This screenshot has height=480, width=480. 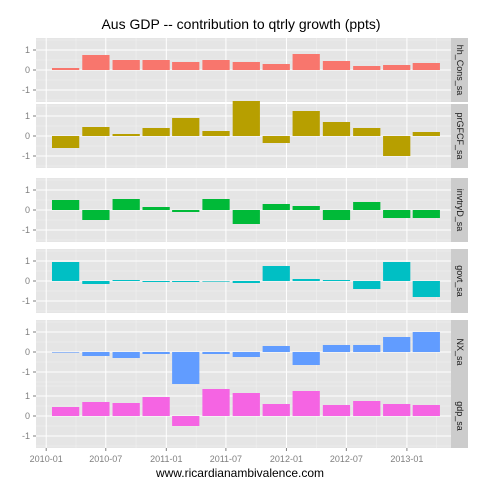 I want to click on facet-panel-invtryD_sa: -1 0 1 invtryD_sa, so click(x=245, y=210).